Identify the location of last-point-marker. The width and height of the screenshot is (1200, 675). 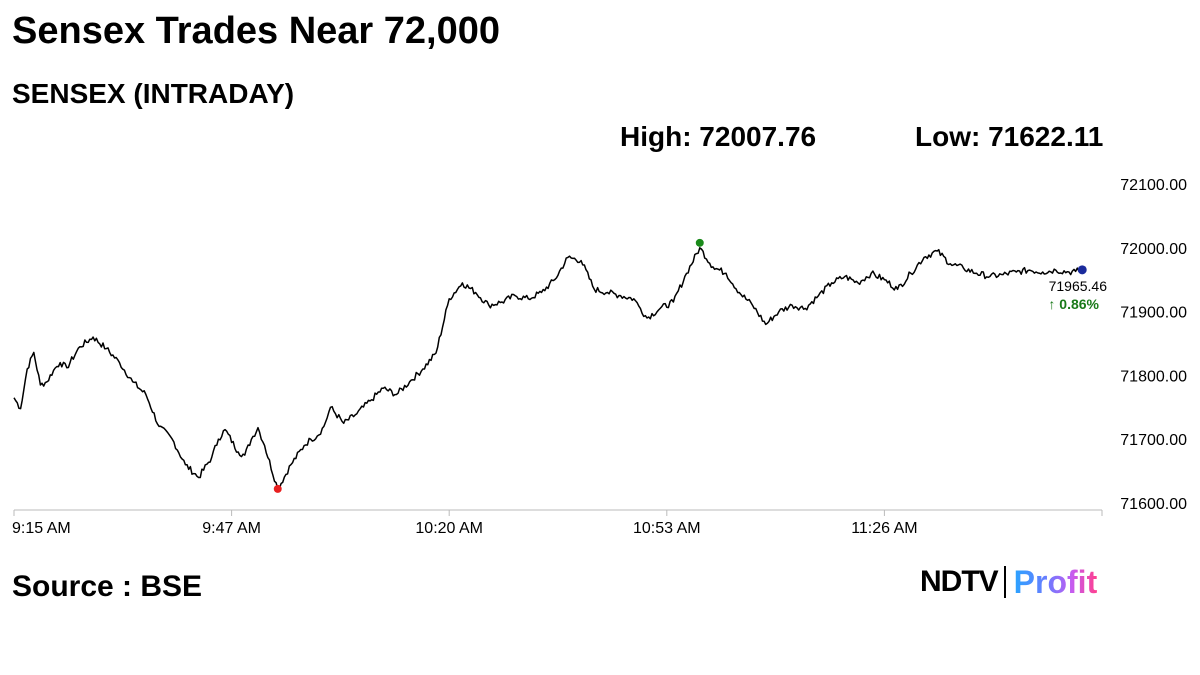
(1082, 270).